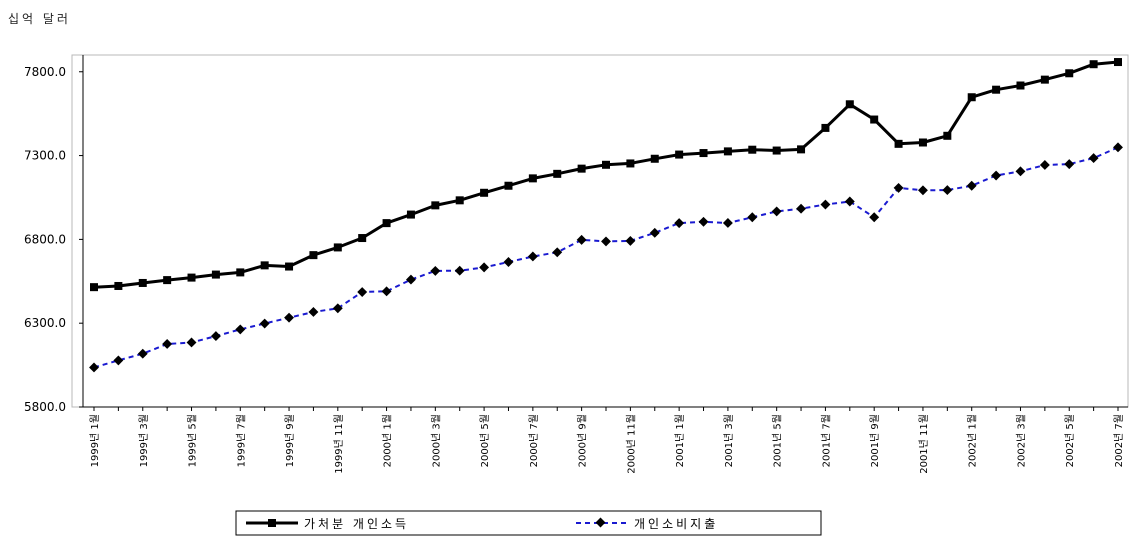 The height and width of the screenshot is (538, 1130). Describe the element at coordinates (45, 407) in the screenshot. I see `y-tick-label: 5800.0` at that location.